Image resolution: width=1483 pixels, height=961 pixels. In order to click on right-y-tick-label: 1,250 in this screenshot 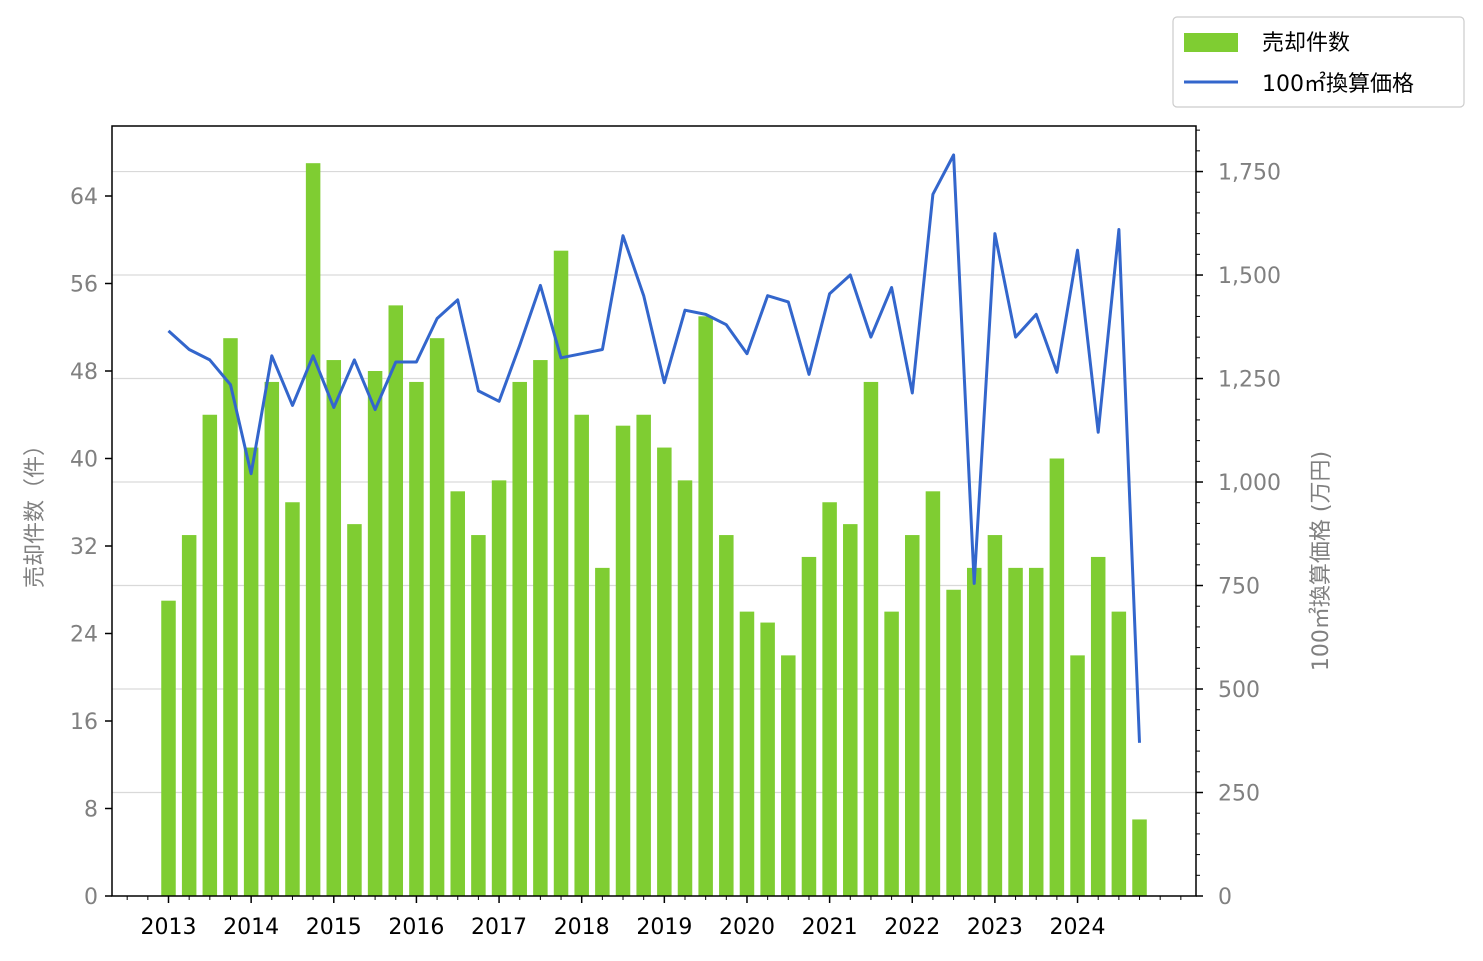, I will do `click(1249, 380)`.